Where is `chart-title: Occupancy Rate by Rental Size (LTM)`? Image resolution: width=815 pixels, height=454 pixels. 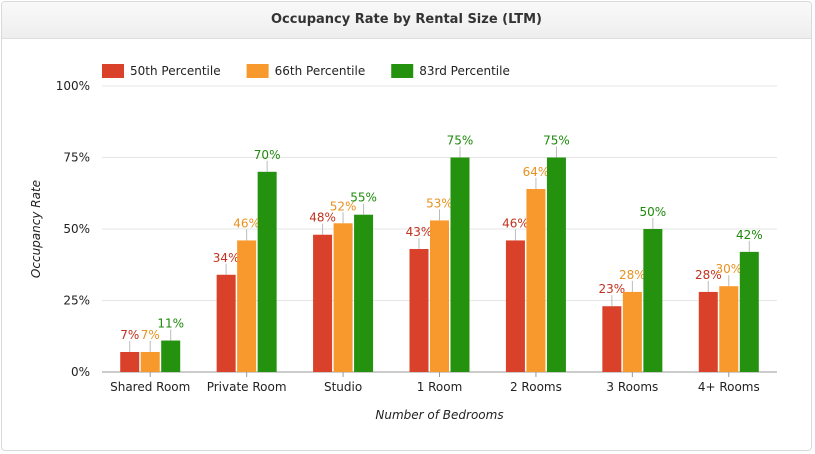
chart-title: Occupancy Rate by Rental Size (LTM) is located at coordinates (406, 19).